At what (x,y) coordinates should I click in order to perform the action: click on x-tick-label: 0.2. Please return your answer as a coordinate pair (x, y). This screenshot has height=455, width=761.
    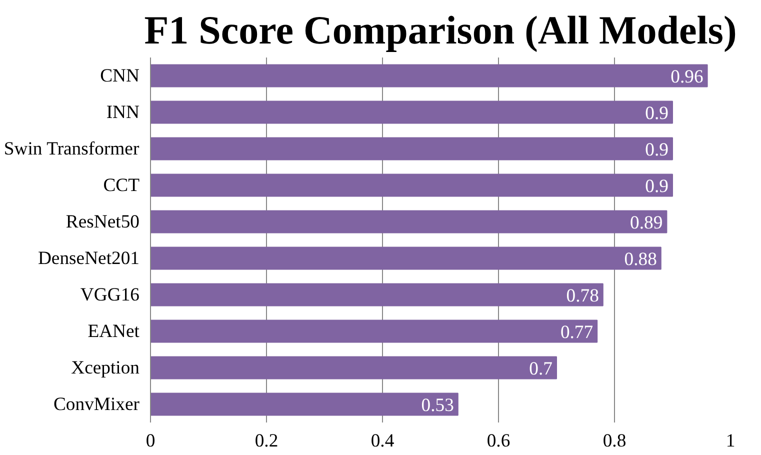
    Looking at the image, I should click on (266, 441).